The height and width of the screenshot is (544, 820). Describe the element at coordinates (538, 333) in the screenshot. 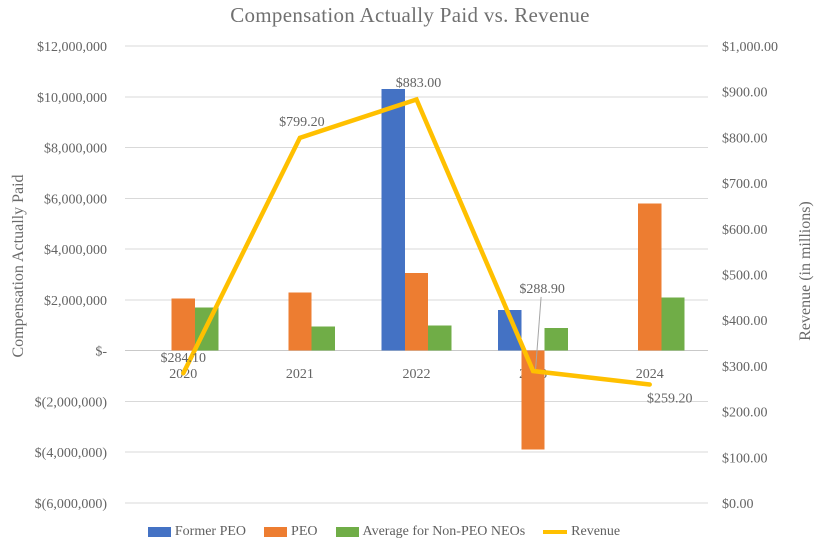

I see `data-label-leader-line` at that location.